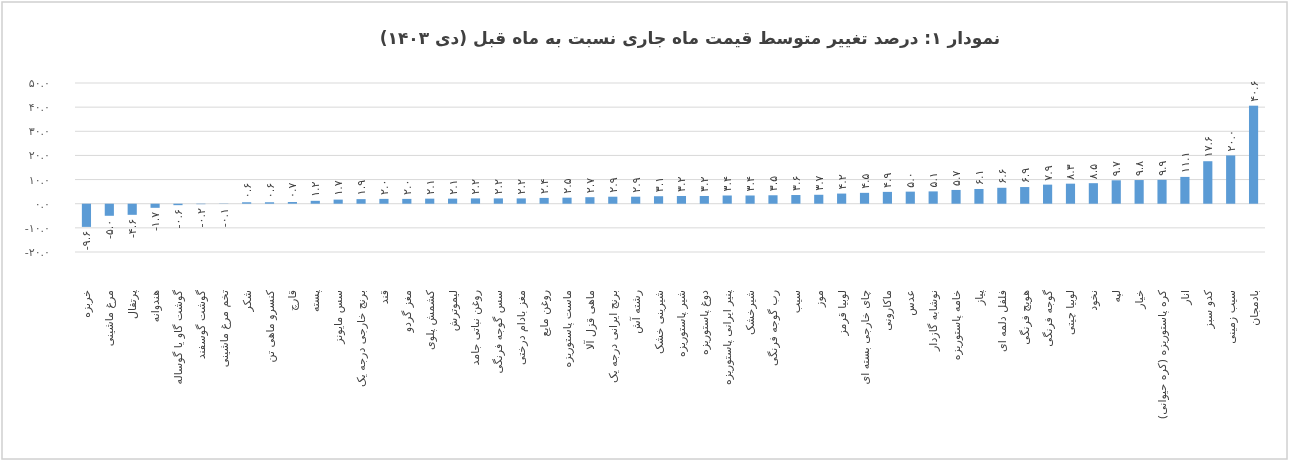  What do you see at coordinates (819, 298) in the screenshot?
I see `x-tick-label: موز` at bounding box center [819, 298].